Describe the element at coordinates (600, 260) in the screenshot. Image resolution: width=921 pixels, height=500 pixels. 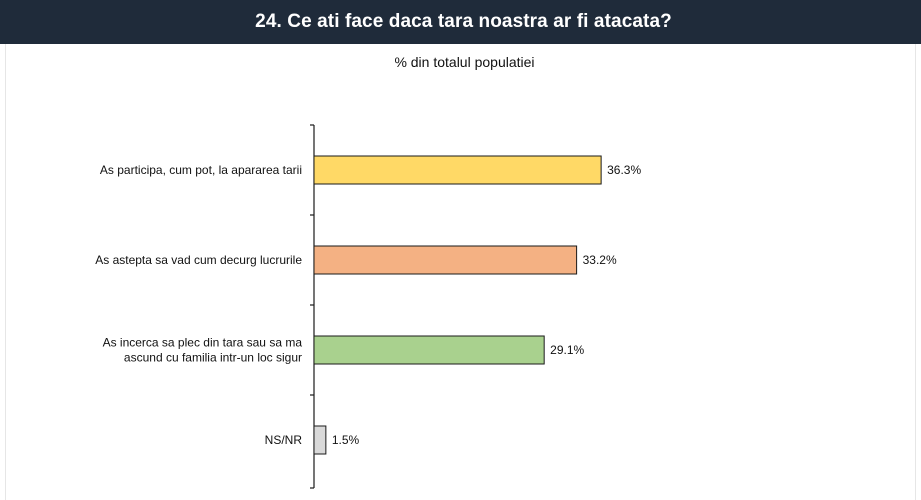
I see `value-label-1: 33.2%` at that location.